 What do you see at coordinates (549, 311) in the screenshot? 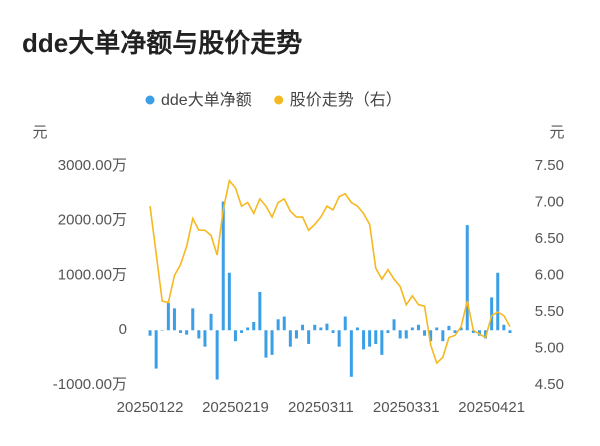
I see `y2-tick-label: 5.50` at bounding box center [549, 311].